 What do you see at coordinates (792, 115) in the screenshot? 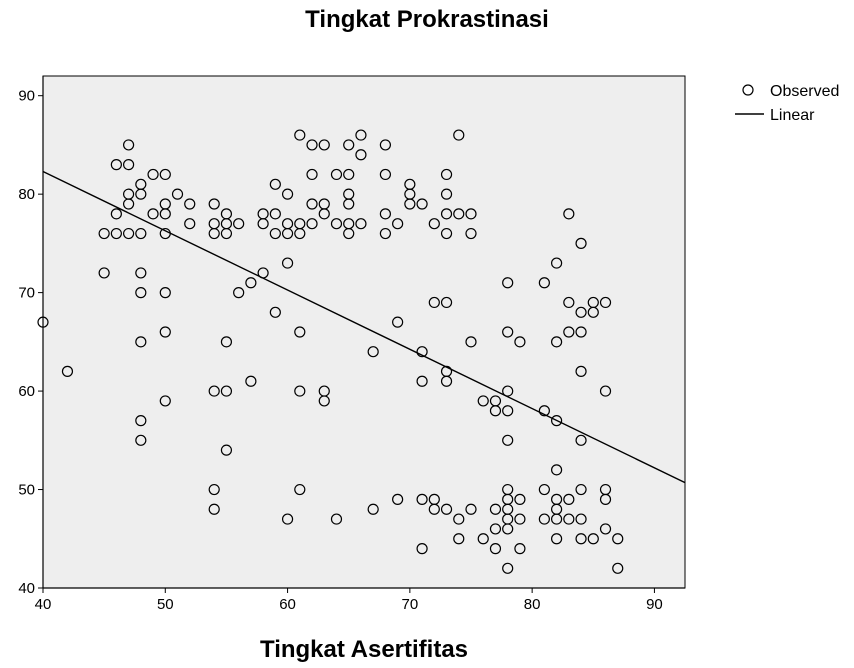
I see `legend-linear-label: Linear` at bounding box center [792, 115].